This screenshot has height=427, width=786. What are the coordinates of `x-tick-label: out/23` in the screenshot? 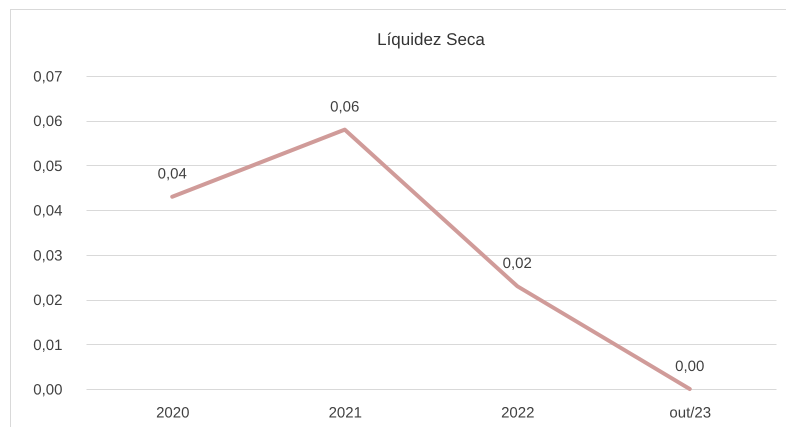 It's located at (690, 413).